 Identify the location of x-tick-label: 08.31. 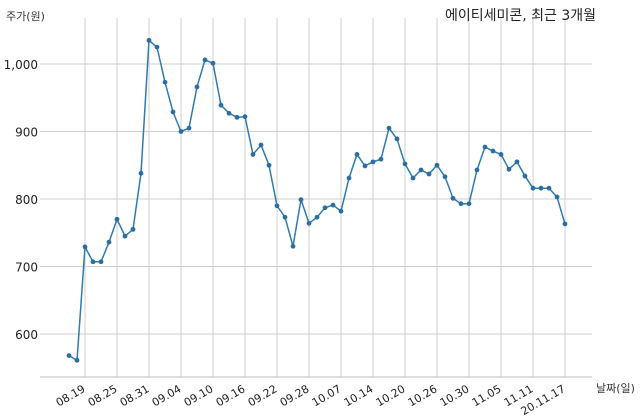
(135, 395).